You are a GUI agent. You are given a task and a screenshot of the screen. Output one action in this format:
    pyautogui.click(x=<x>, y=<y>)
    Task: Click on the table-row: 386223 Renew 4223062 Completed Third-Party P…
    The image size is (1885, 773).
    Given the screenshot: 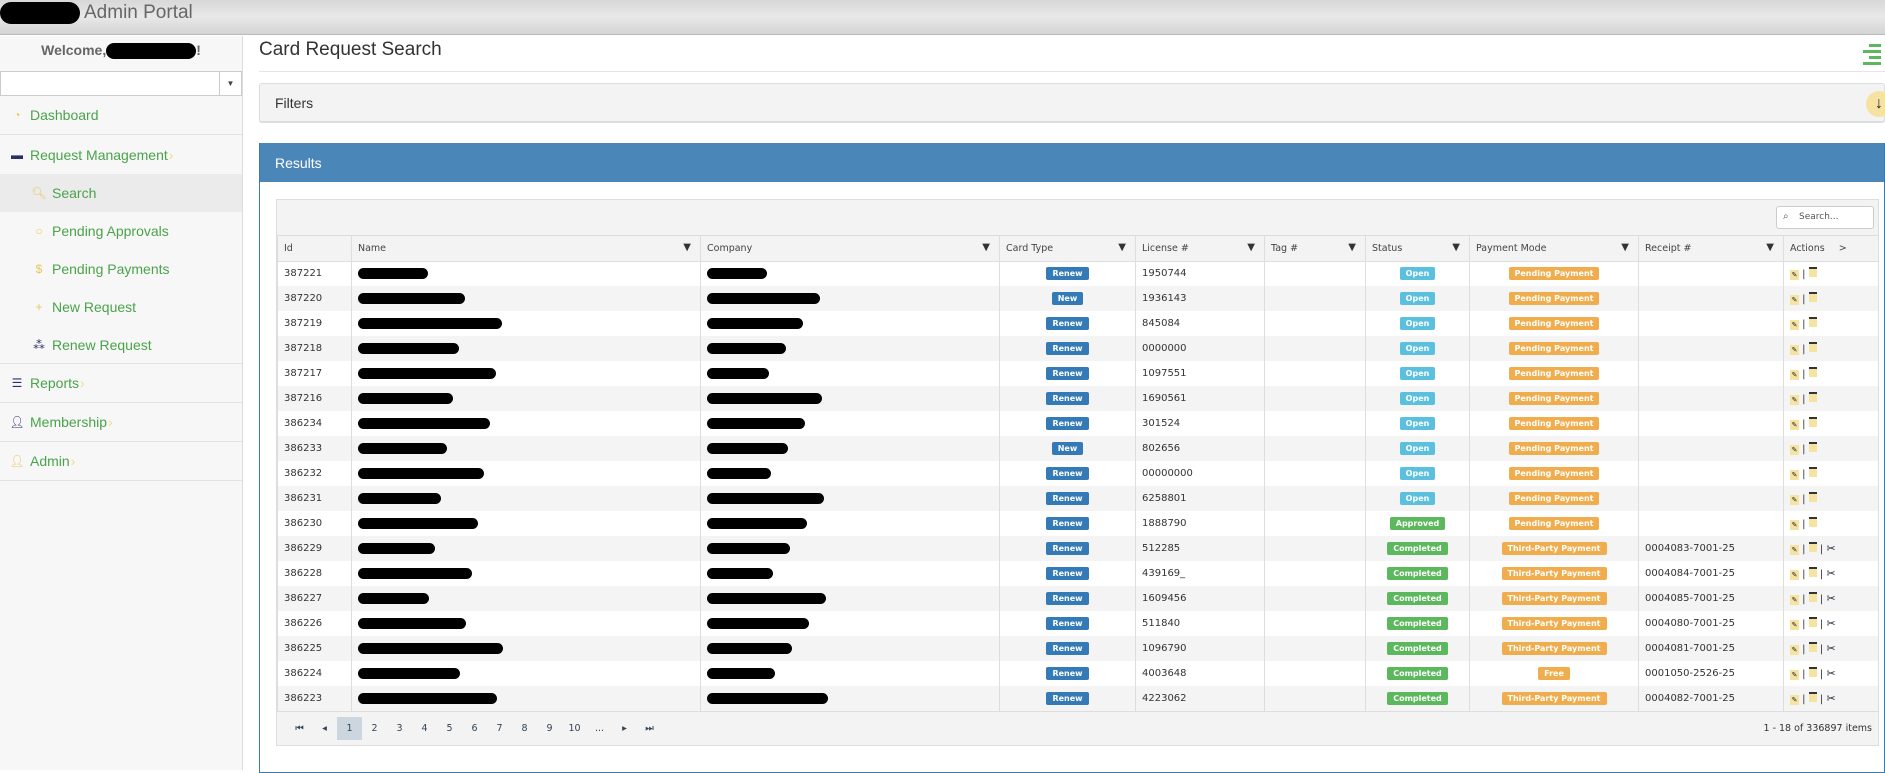 What is the action you would take?
    pyautogui.click(x=1077, y=698)
    